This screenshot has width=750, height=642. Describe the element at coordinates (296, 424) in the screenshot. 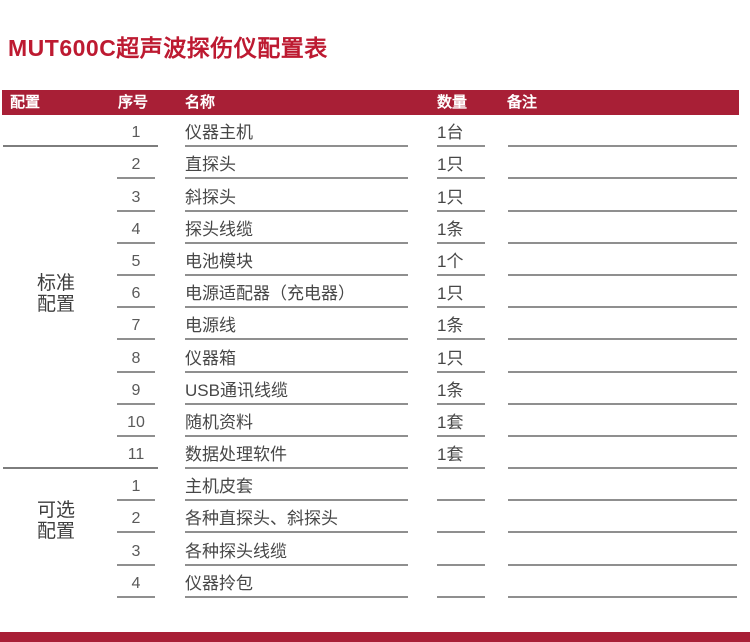

I see `row-name: 随机资料` at that location.